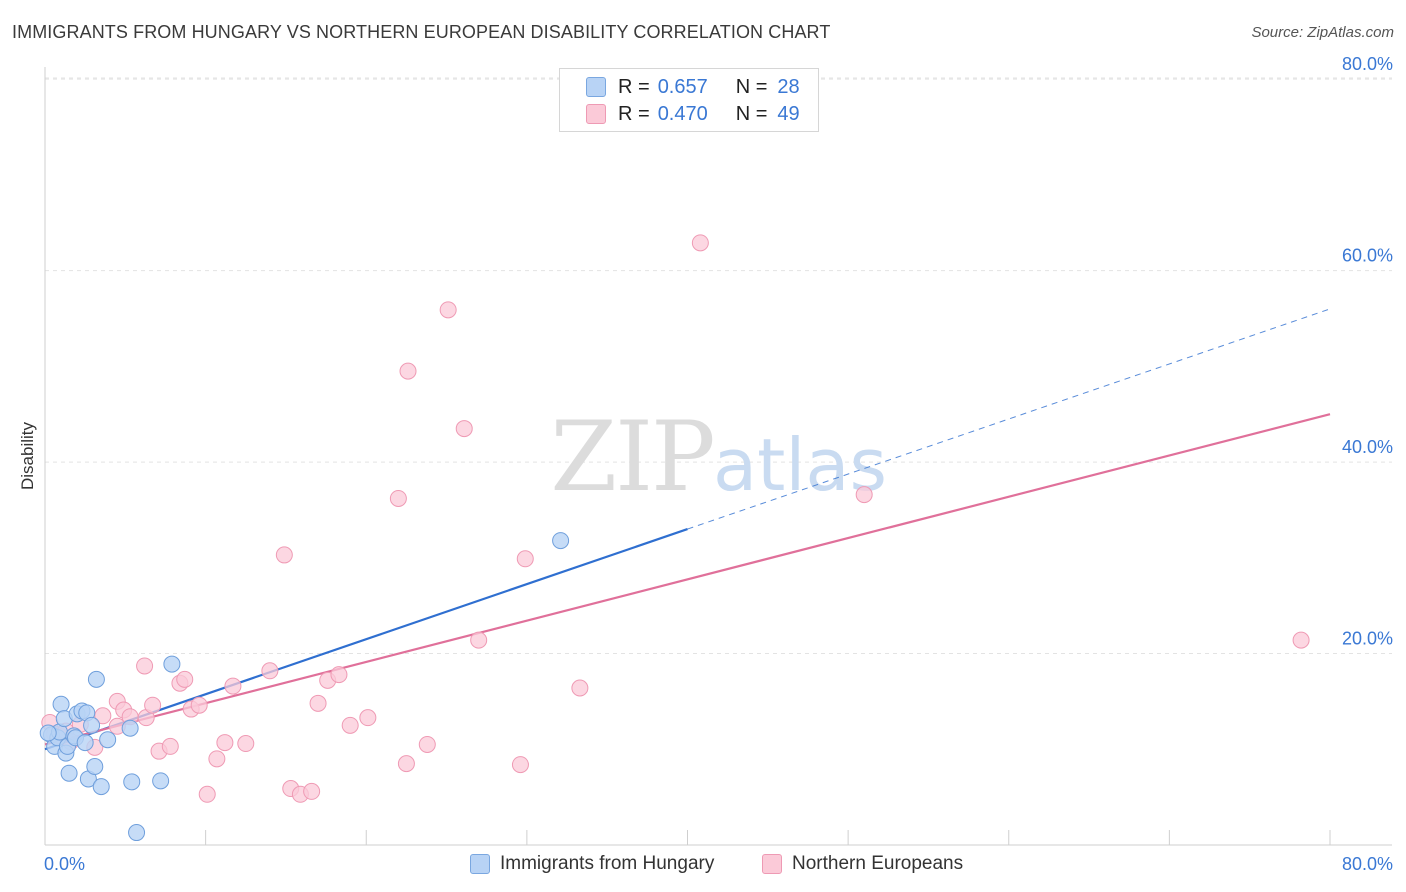  What do you see at coordinates (480, 864) in the screenshot?
I see `hungary-legend-swatch` at bounding box center [480, 864].